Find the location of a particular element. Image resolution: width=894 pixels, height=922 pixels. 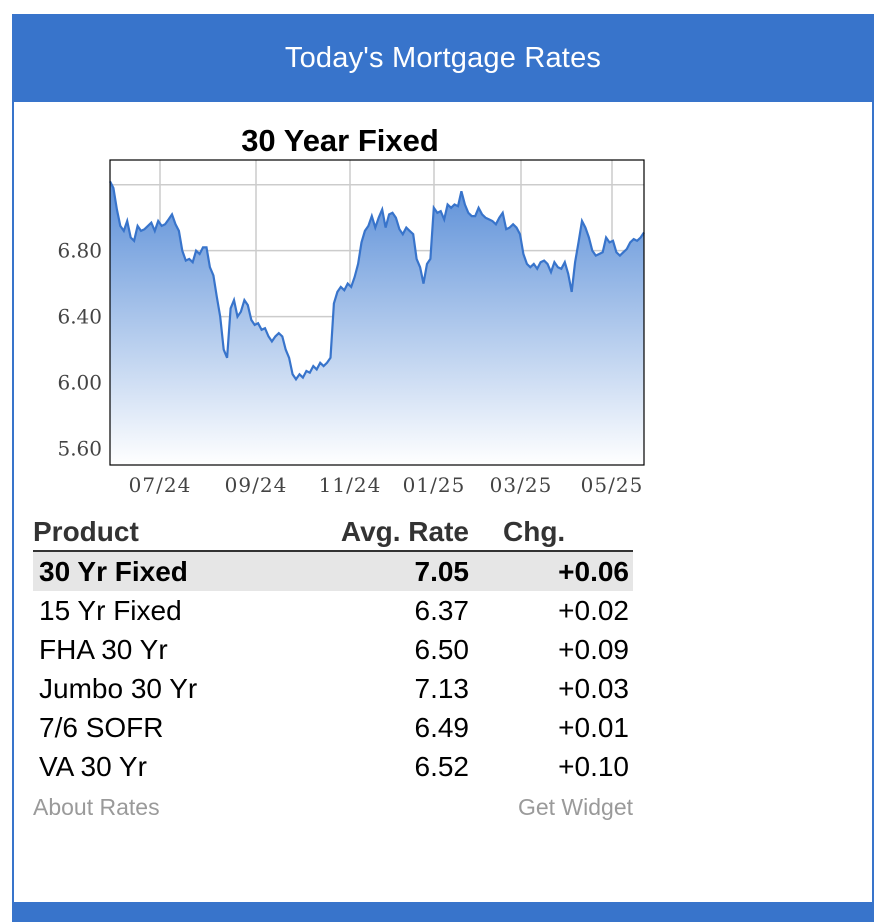

header-product: Product is located at coordinates (151, 533).